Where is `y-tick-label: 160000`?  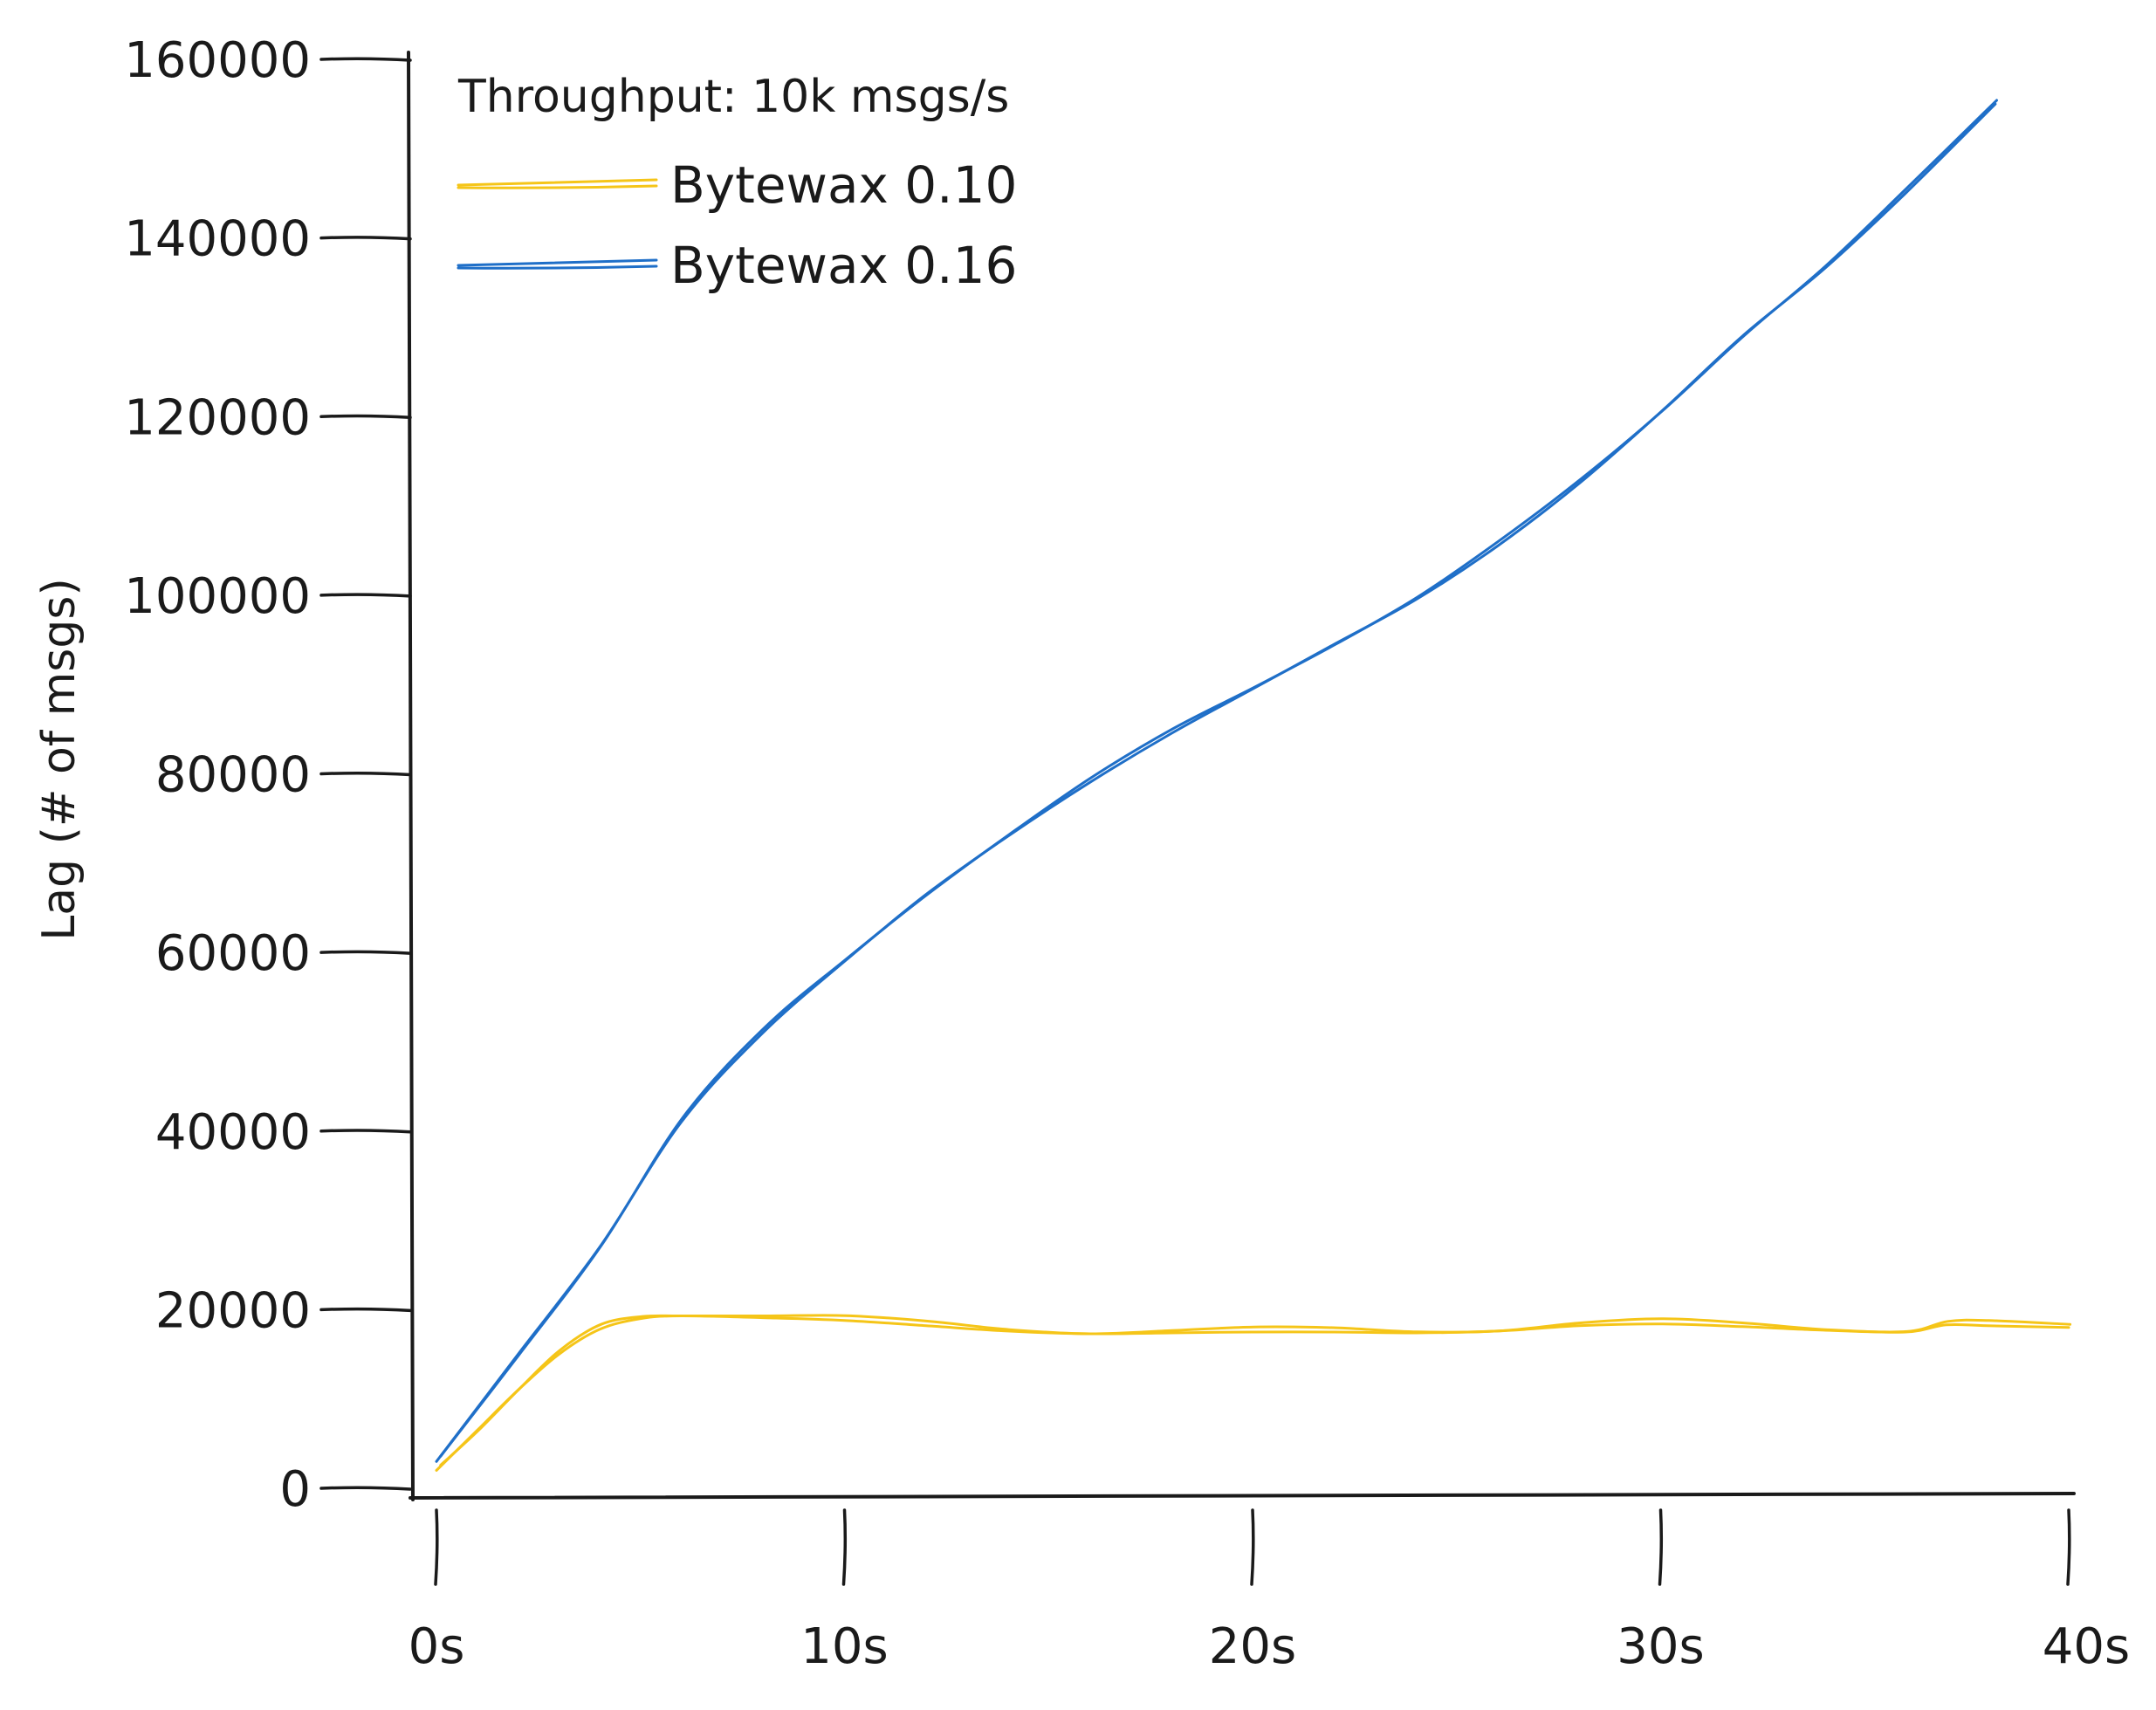 y-tick-label: 160000 is located at coordinates (217, 60).